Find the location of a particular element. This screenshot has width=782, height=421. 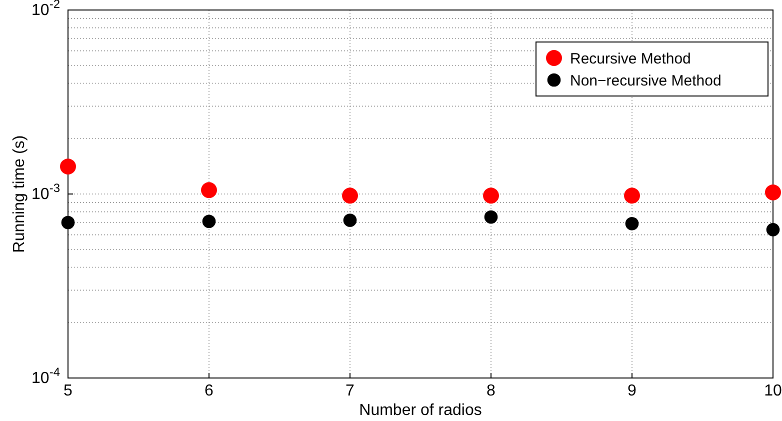

y-tick-label: 10$^{-3}$ is located at coordinates (46, 192).